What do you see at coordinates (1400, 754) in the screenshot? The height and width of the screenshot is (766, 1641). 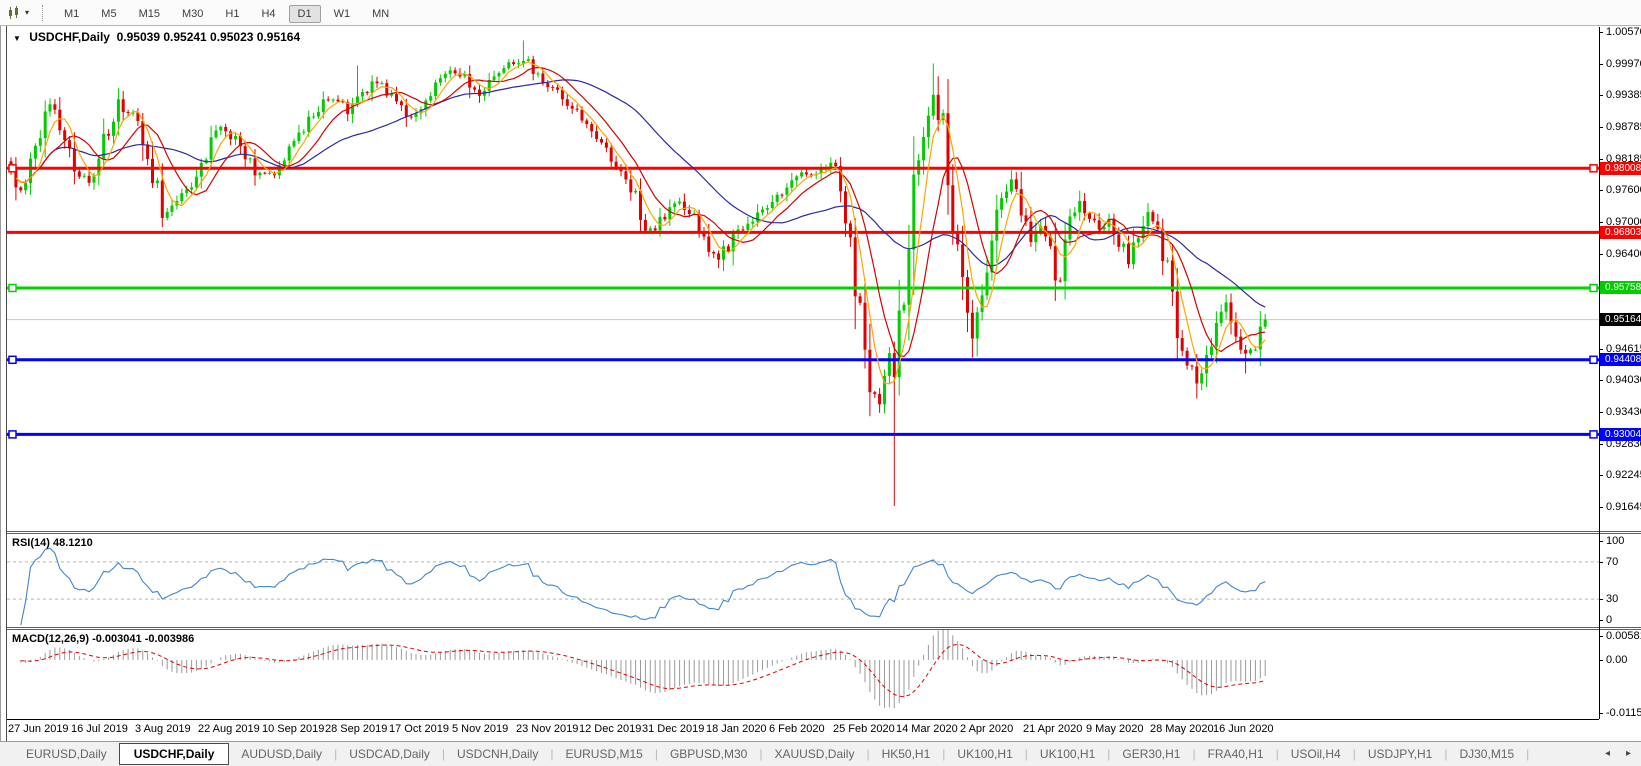 I see `tab-usdjpy-h1: USDJPY,H1` at bounding box center [1400, 754].